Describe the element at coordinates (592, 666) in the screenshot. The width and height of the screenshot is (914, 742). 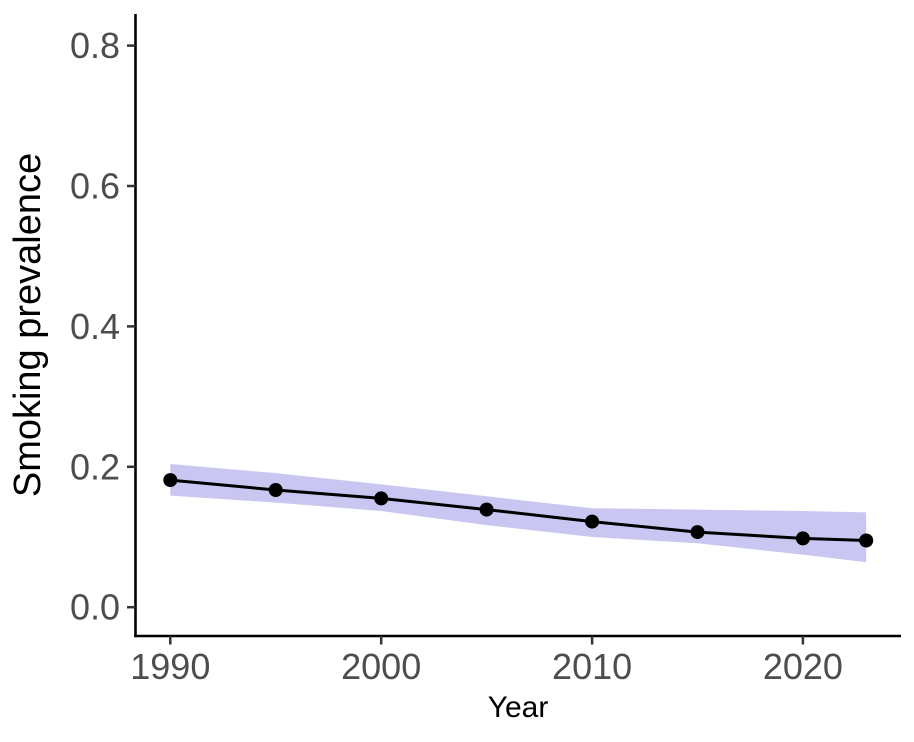
I see `x-tick-label: 2010` at that location.